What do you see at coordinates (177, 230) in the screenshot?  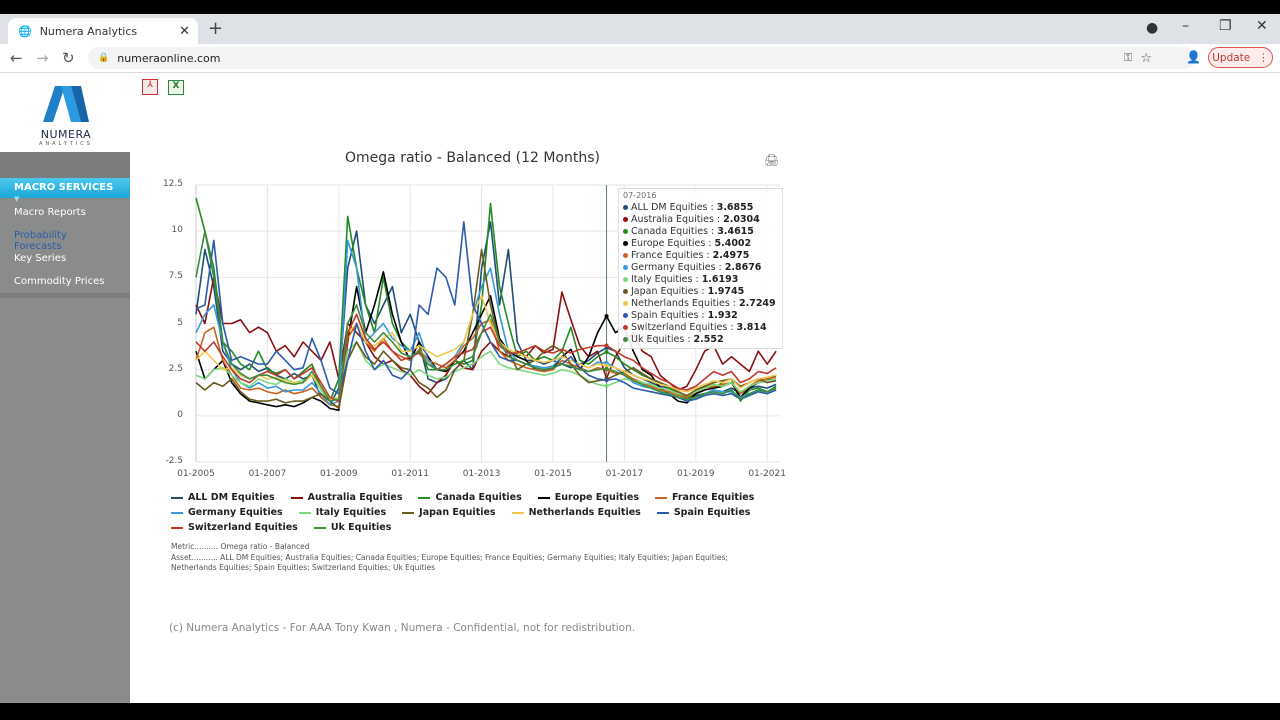 I see `y-tick-label: 10` at bounding box center [177, 230].